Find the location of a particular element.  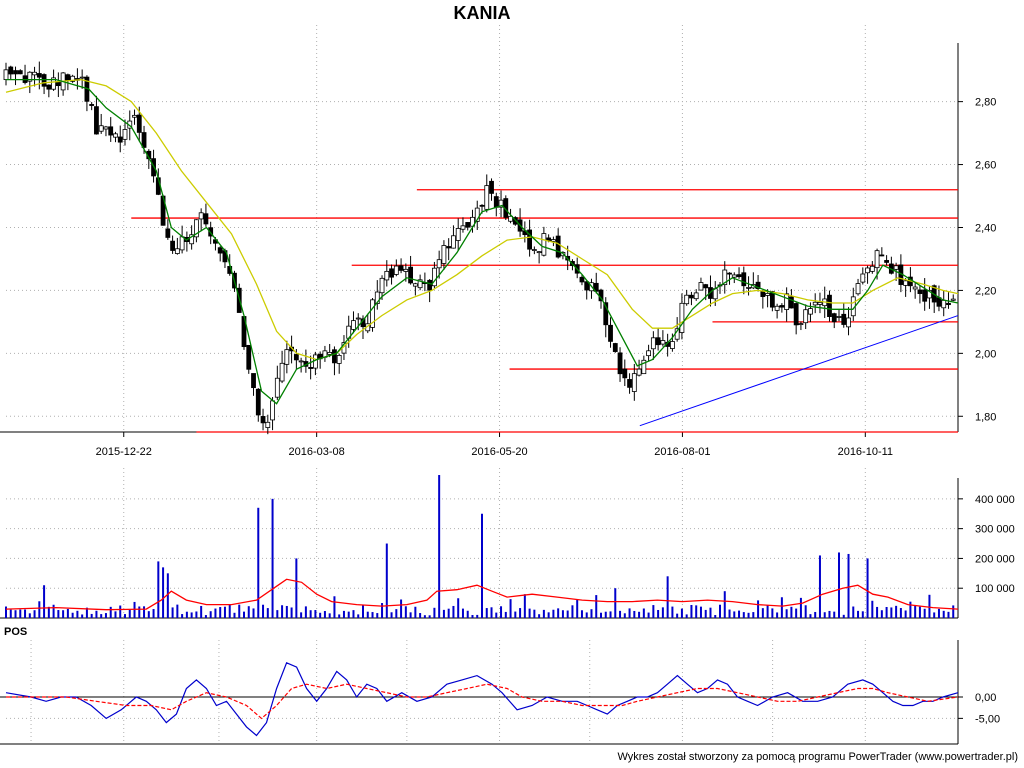

y-tick-label: 200 000 is located at coordinates (995, 559).